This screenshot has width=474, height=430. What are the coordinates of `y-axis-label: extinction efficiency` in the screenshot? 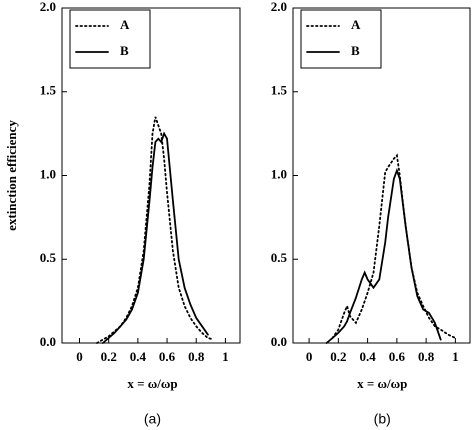 It's located at (11, 175).